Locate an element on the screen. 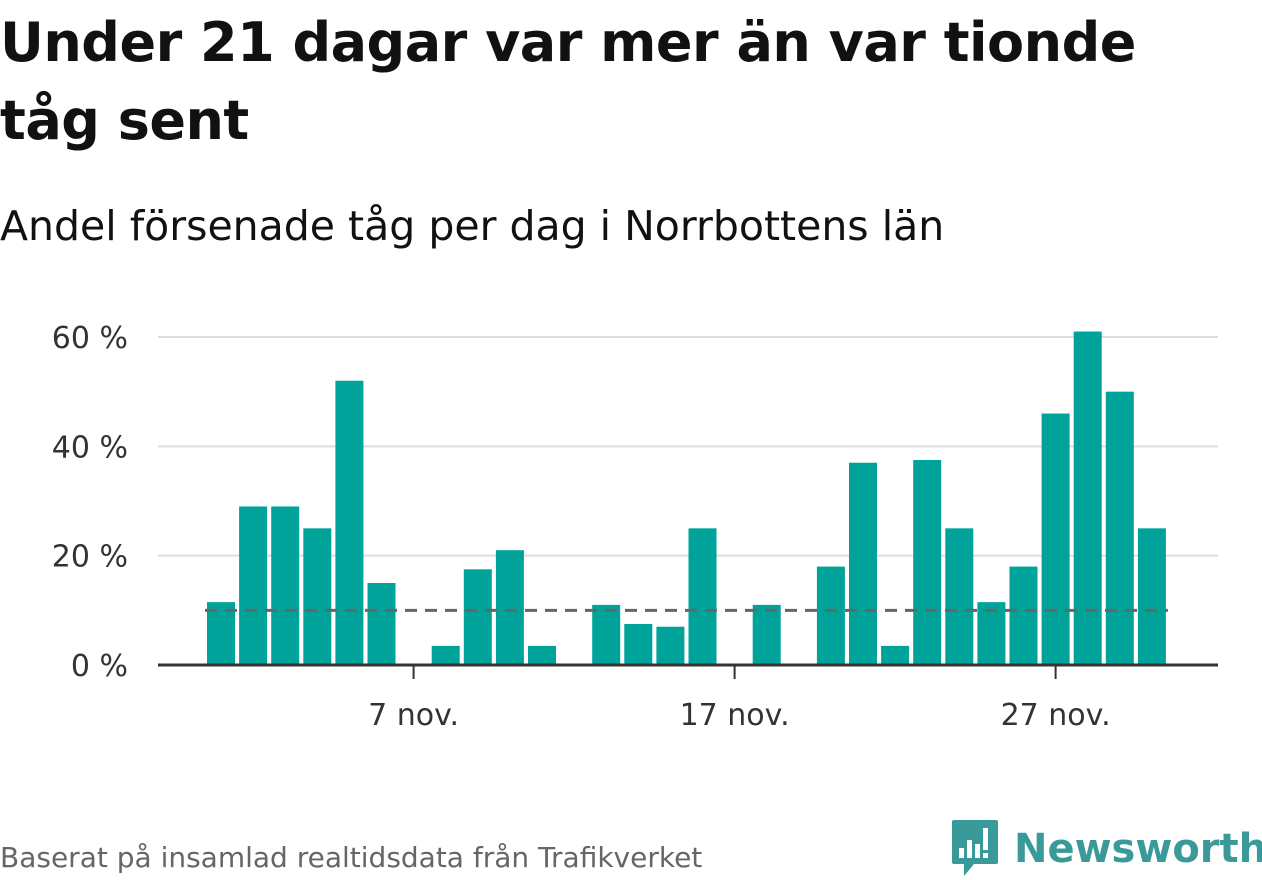 The width and height of the screenshot is (1262, 880). y-tick-label: 60 % is located at coordinates (90, 338).